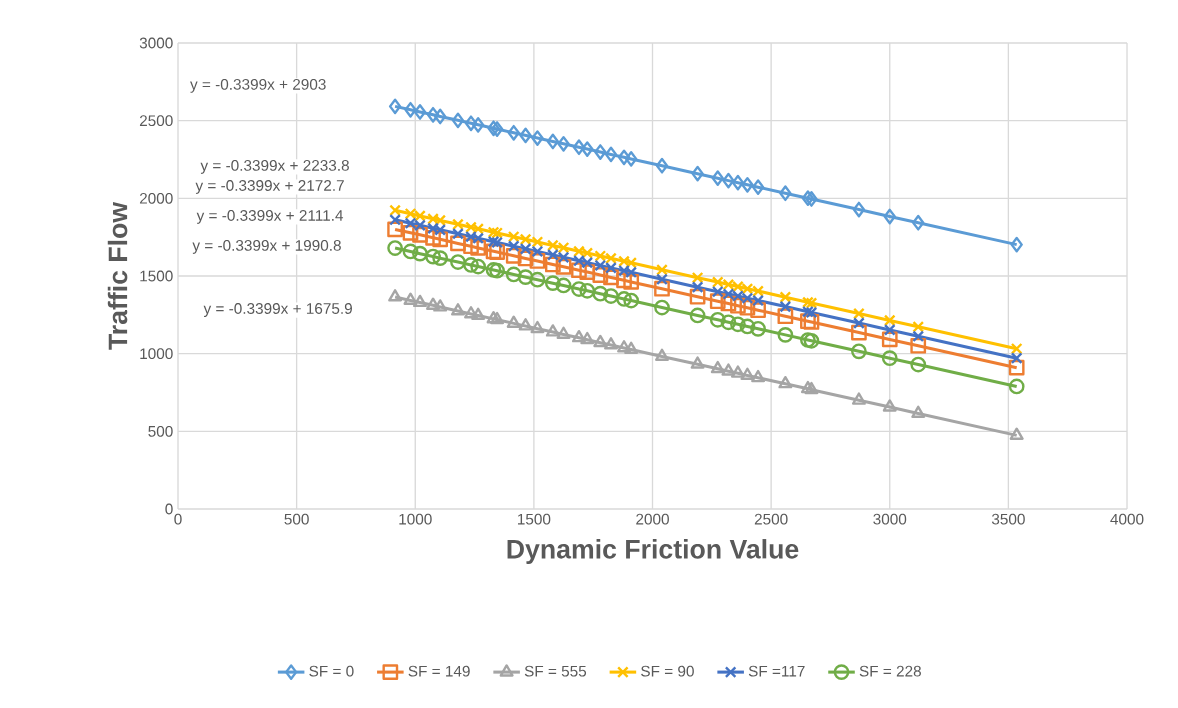 This screenshot has width=1178, height=708. Describe the element at coordinates (156, 276) in the screenshot. I see `y-tick-label: 1500` at that location.